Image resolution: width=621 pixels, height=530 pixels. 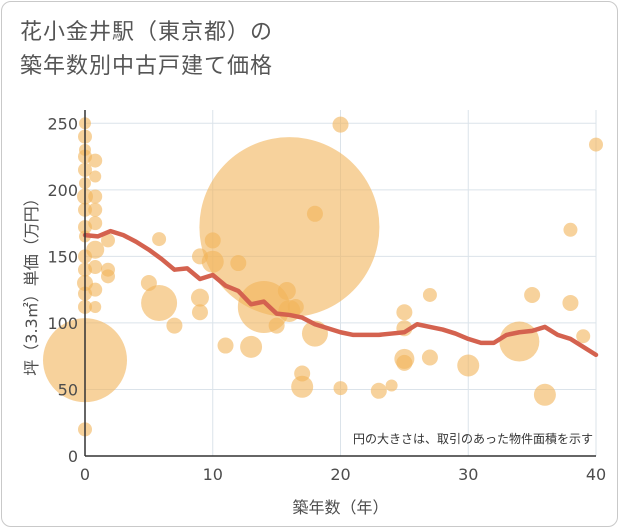 What do you see at coordinates (68, 389) in the screenshot?
I see `y-tick-label: 50` at bounding box center [68, 389].